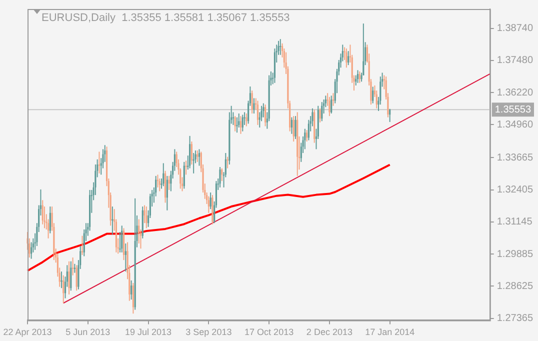 The height and width of the screenshot is (341, 538). Describe the element at coordinates (515, 190) in the screenshot. I see `y-tick-label: 1.32405` at that location.